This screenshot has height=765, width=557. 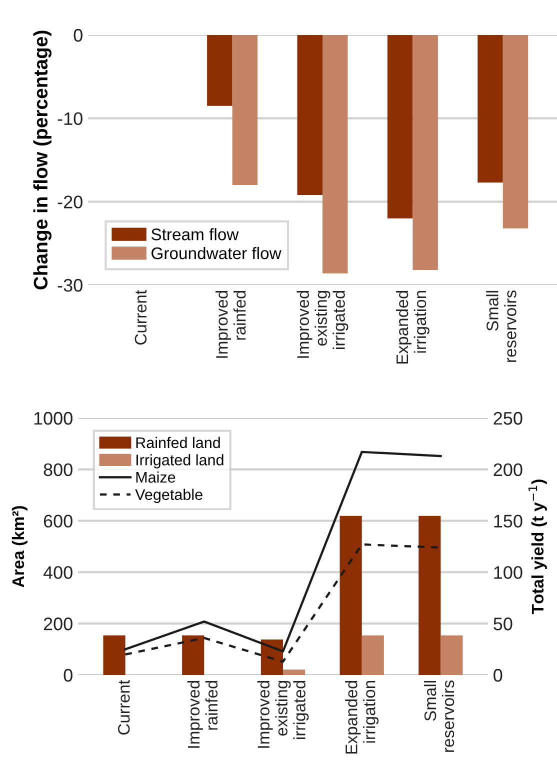 I want to click on y2-tick-label: 50, so click(x=503, y=624).